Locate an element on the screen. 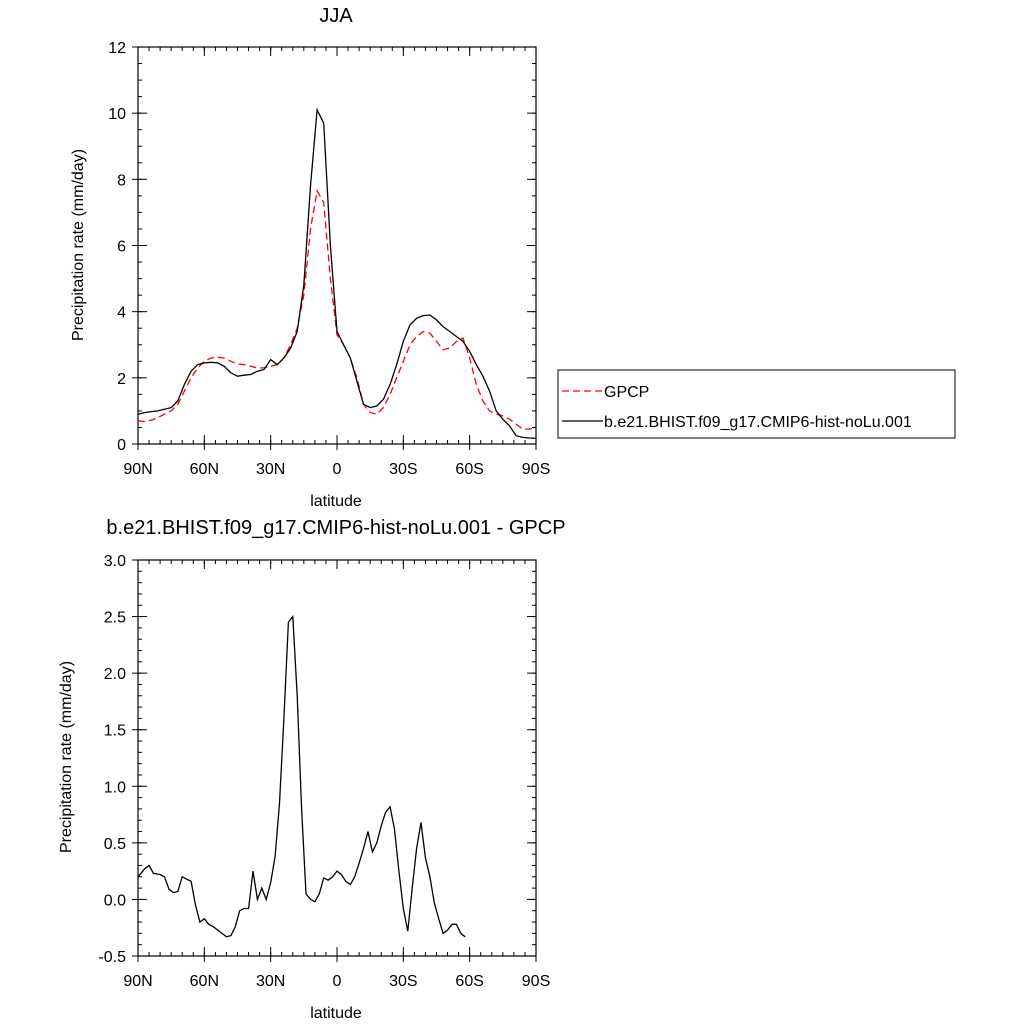 Image resolution: width=1024 pixels, height=1024 pixels. bottom-x-tick-label: 0 is located at coordinates (337, 981).